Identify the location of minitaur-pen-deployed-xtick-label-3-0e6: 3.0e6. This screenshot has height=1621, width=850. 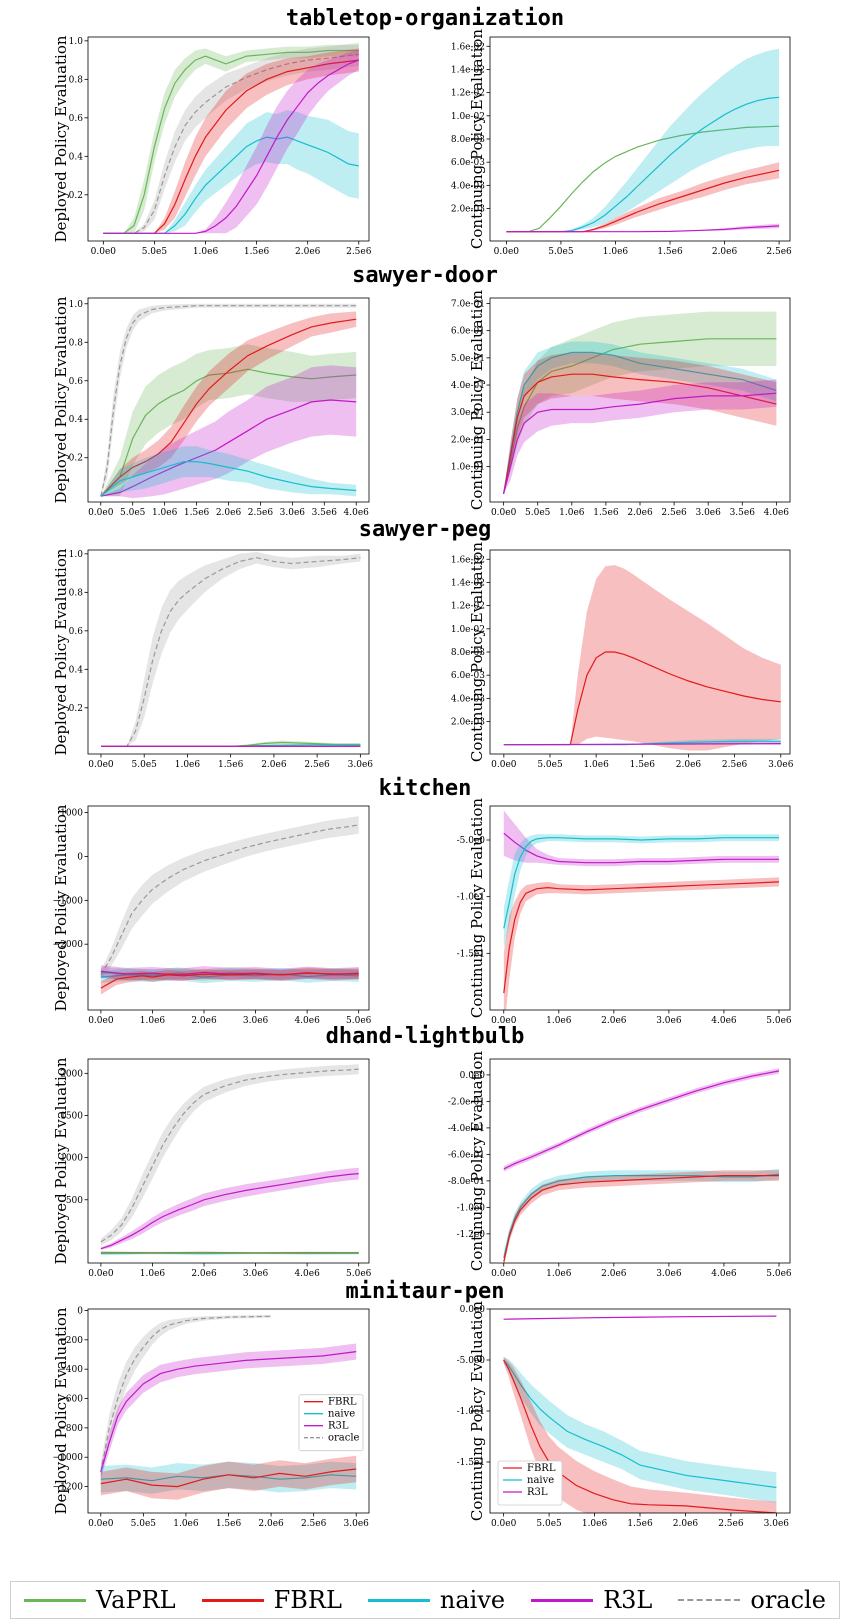
(357, 1524).